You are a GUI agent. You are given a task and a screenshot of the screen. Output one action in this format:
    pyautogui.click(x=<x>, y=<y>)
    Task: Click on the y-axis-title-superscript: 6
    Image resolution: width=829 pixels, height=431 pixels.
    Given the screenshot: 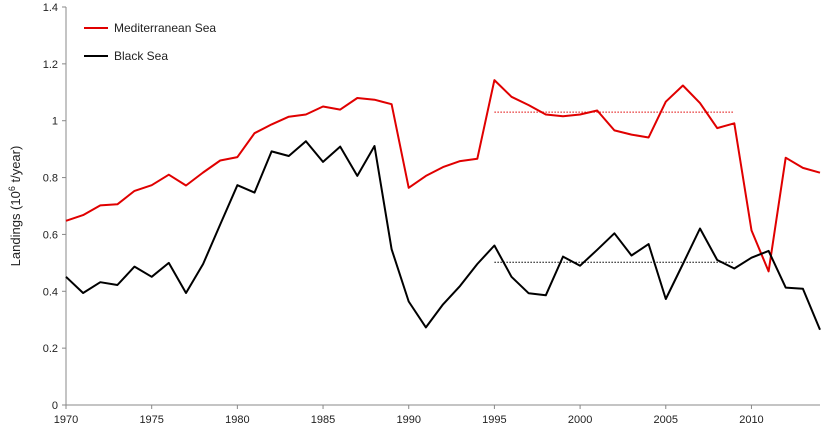 What is the action you would take?
    pyautogui.click(x=12, y=188)
    